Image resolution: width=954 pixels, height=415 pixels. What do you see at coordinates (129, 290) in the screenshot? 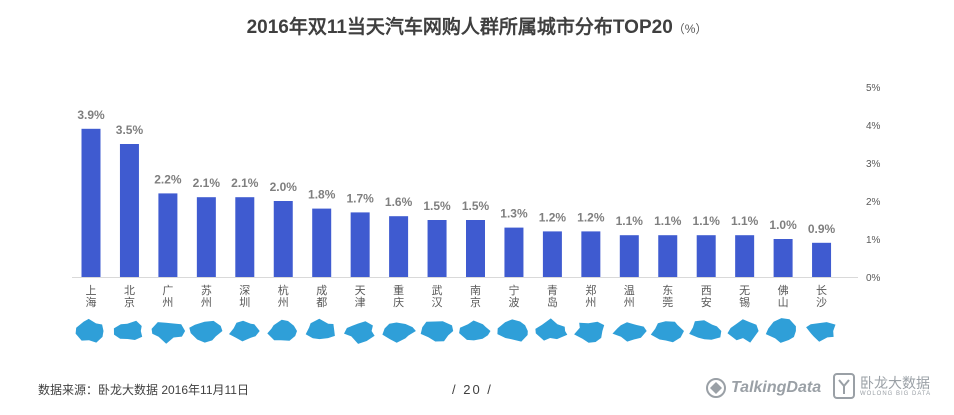
I see `x-tick-label: 北` at bounding box center [129, 290].